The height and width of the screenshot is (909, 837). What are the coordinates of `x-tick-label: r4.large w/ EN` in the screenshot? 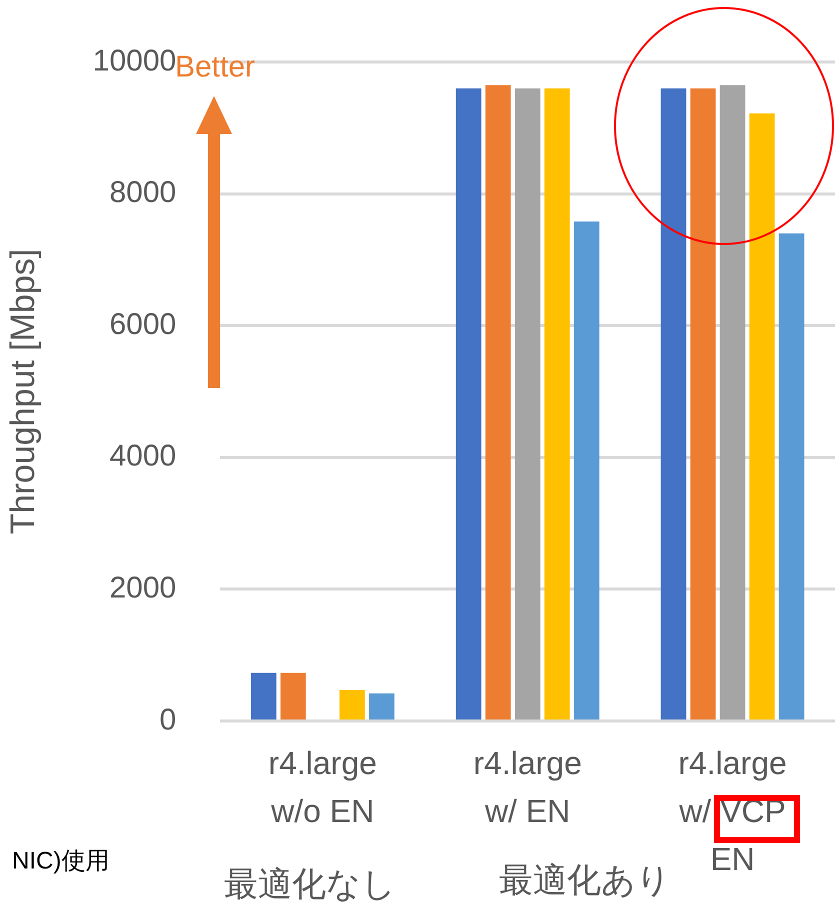 It's located at (527, 786).